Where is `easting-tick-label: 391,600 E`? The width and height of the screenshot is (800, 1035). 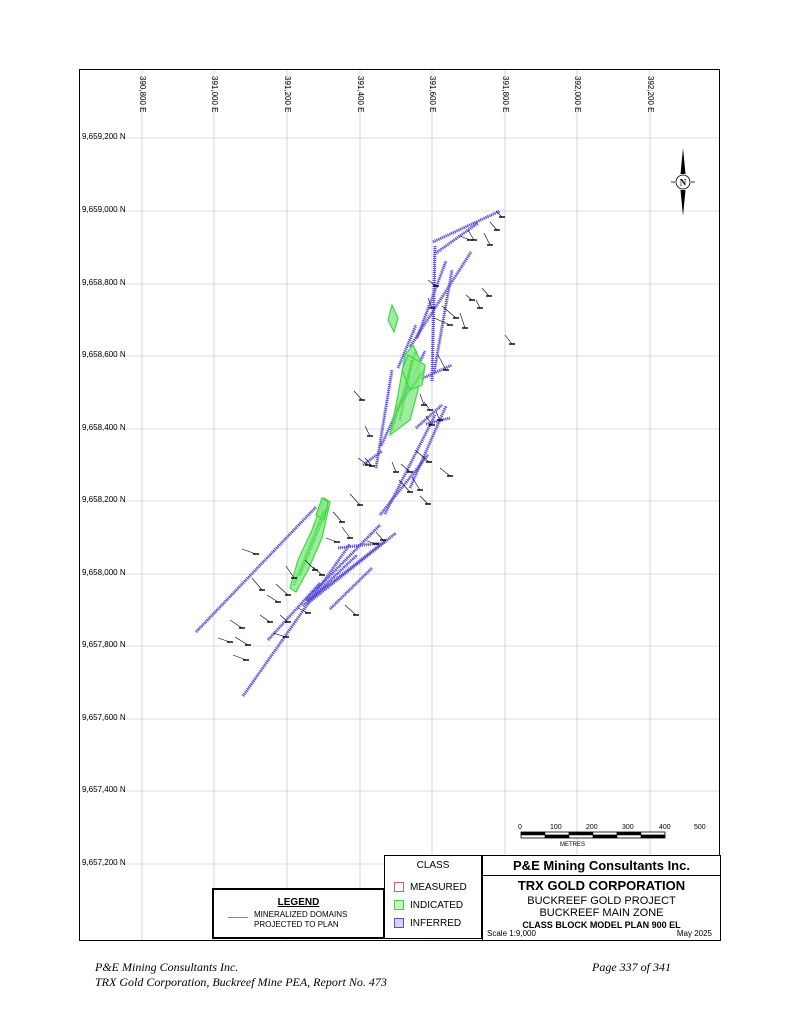
easting-tick-label: 391,600 E is located at coordinates (432, 94).